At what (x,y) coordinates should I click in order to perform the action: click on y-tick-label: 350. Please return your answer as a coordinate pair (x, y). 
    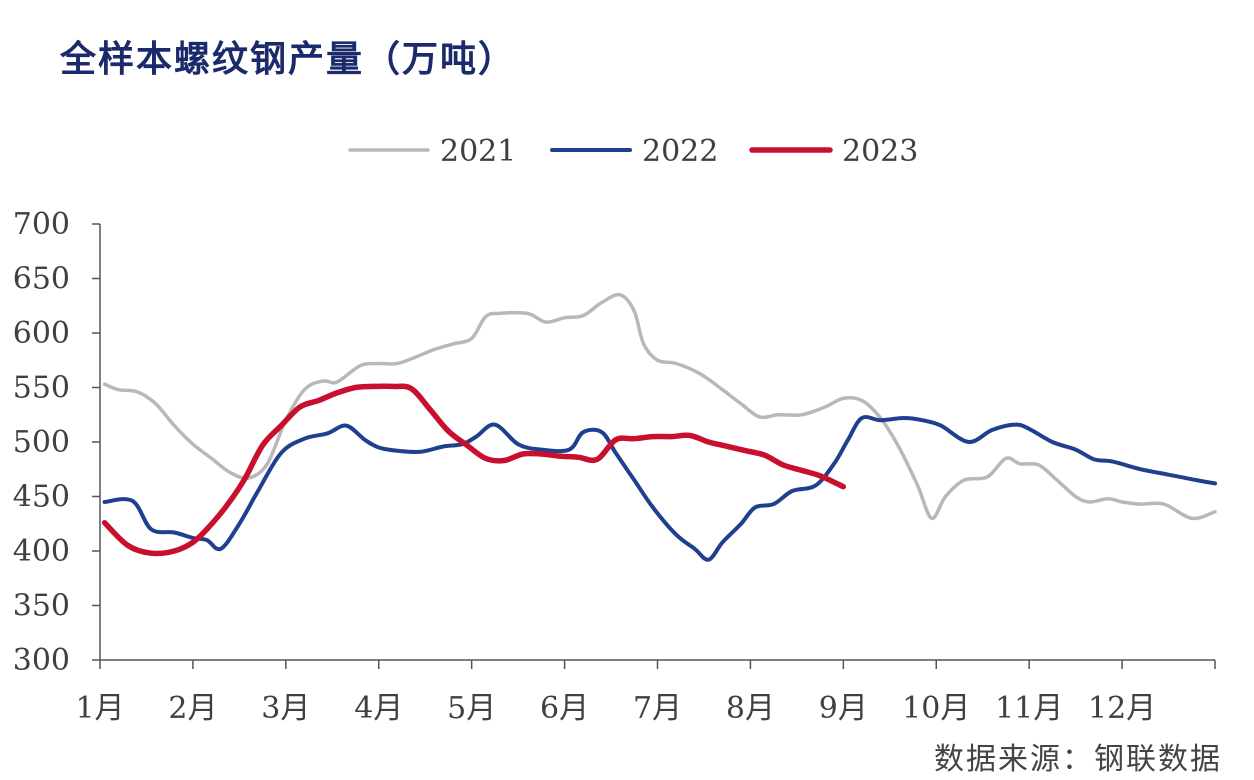
    Looking at the image, I should click on (41, 606).